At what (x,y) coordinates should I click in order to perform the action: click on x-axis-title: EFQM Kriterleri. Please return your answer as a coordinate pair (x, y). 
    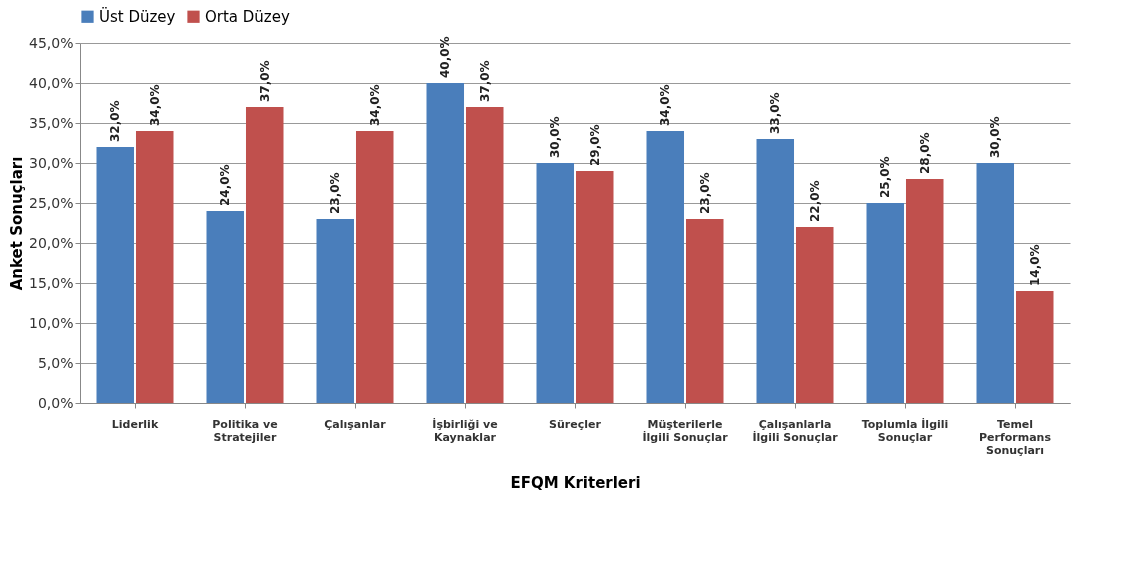
    Looking at the image, I should click on (575, 482).